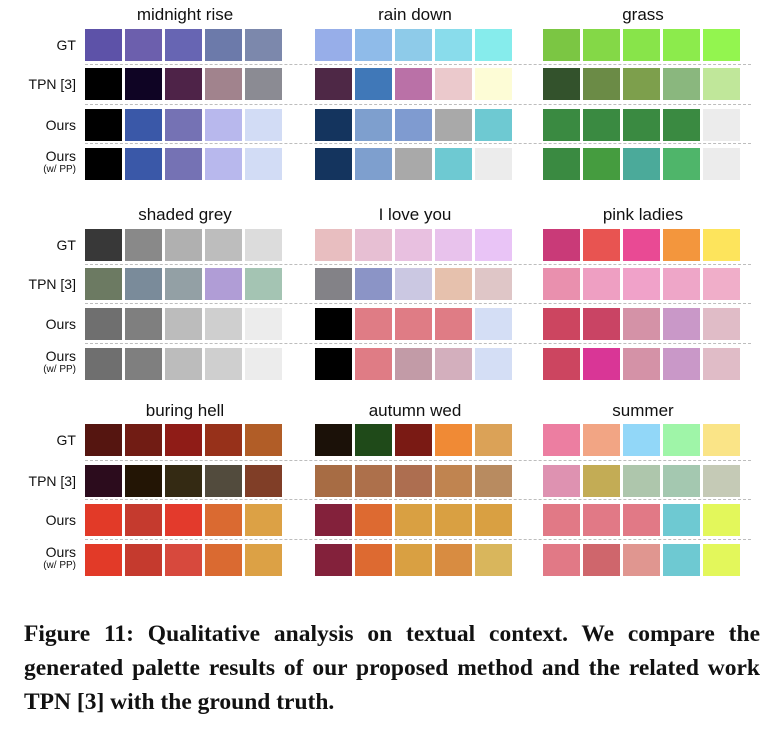 Image resolution: width=776 pixels, height=730 pixels. What do you see at coordinates (643, 214) in the screenshot?
I see `palette-title-pink-ladies: pink ladies` at bounding box center [643, 214].